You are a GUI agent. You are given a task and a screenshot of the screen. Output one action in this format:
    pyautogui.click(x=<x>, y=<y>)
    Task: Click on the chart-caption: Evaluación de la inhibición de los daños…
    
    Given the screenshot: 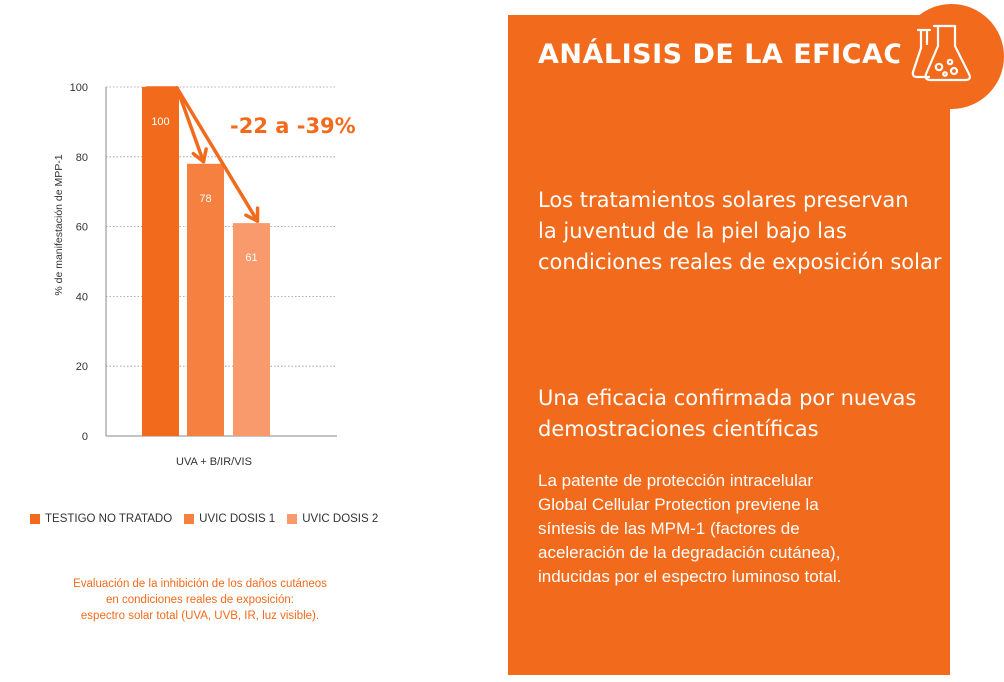 What is the action you would take?
    pyautogui.click(x=200, y=600)
    